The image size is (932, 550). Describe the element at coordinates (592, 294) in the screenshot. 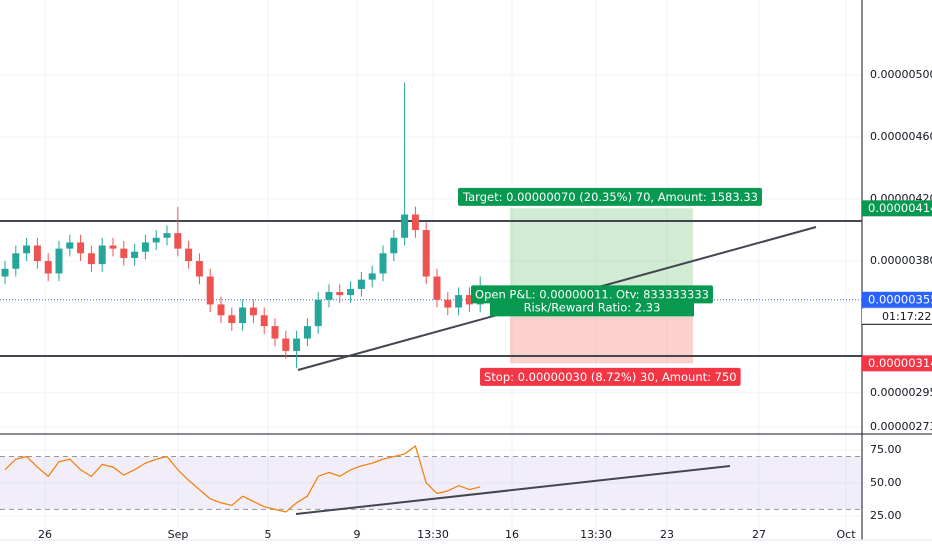

I see `pnl-label: Open P&L: 0.00000011, Qty: 833333333` at that location.